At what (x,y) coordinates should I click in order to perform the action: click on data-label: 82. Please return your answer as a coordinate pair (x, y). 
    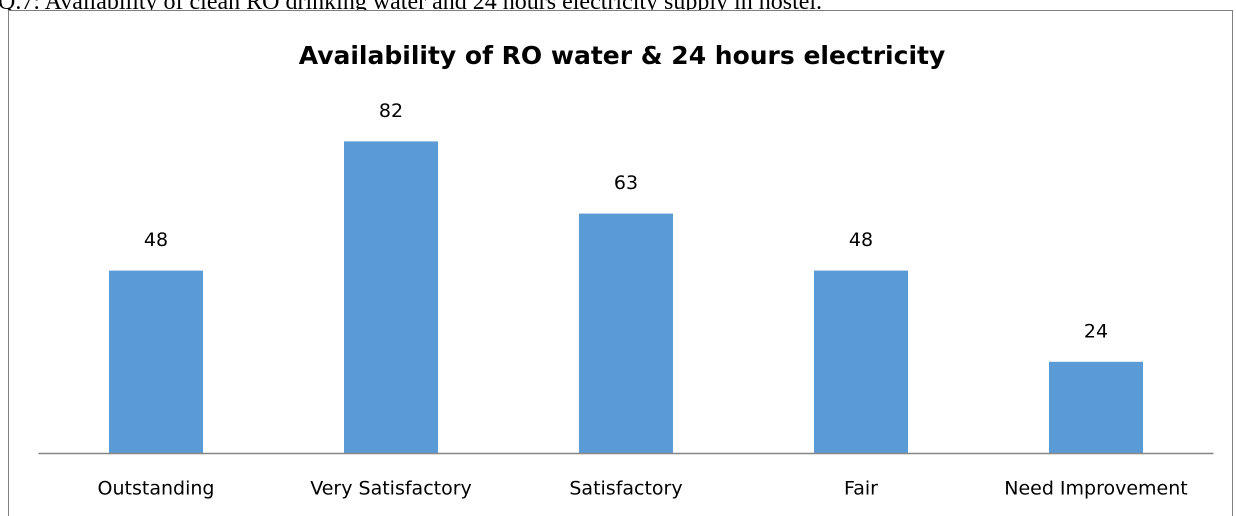
    Looking at the image, I should click on (391, 111).